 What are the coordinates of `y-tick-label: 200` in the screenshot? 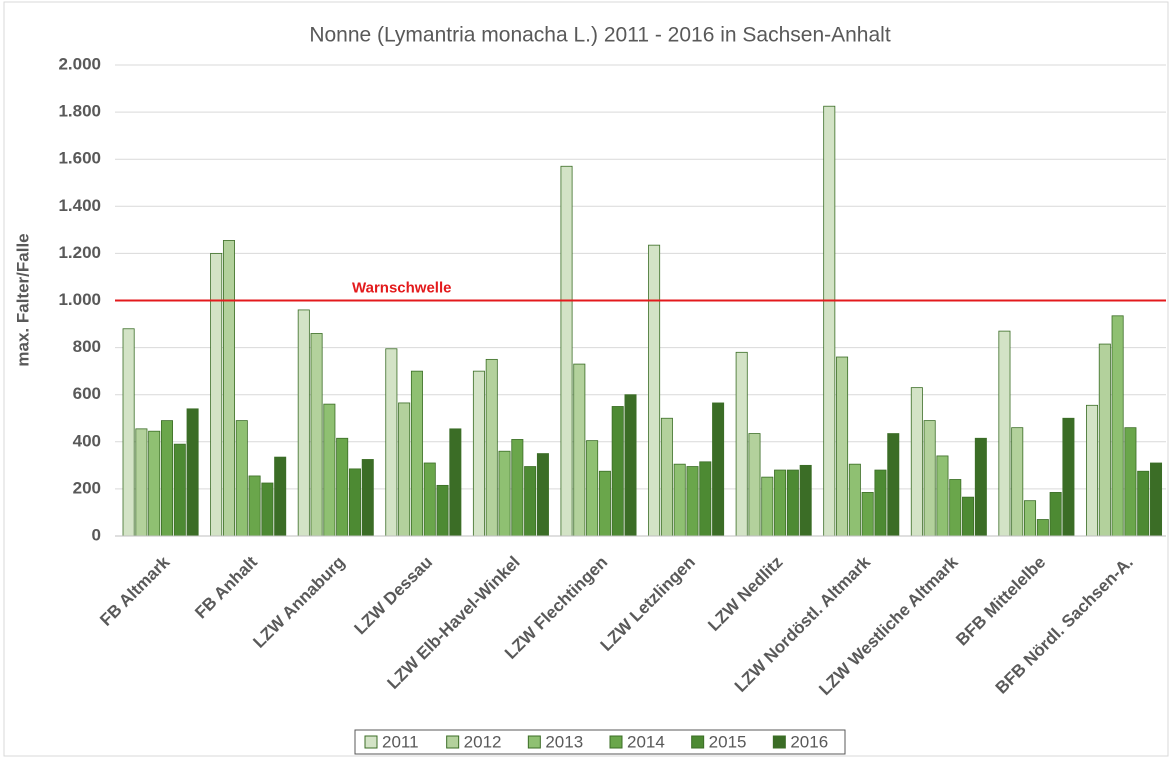 It's located at (87, 487).